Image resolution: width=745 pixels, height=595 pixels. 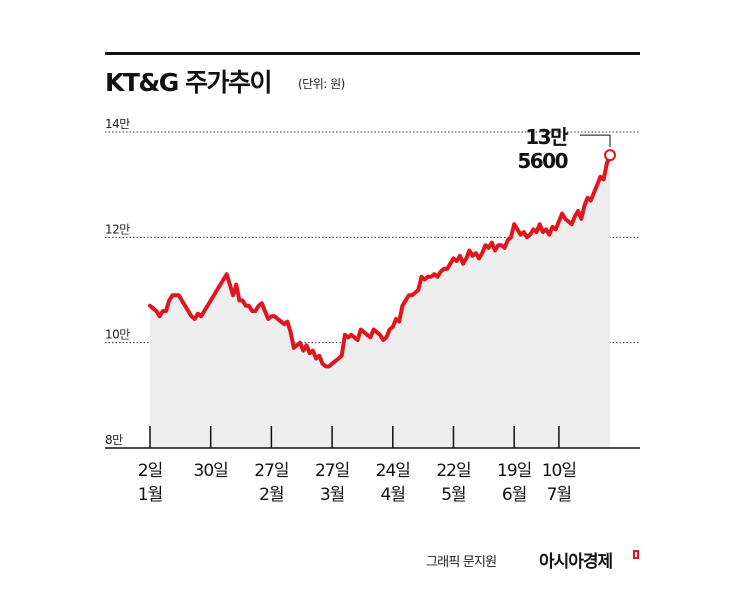 I want to click on top-rule, so click(x=372, y=53).